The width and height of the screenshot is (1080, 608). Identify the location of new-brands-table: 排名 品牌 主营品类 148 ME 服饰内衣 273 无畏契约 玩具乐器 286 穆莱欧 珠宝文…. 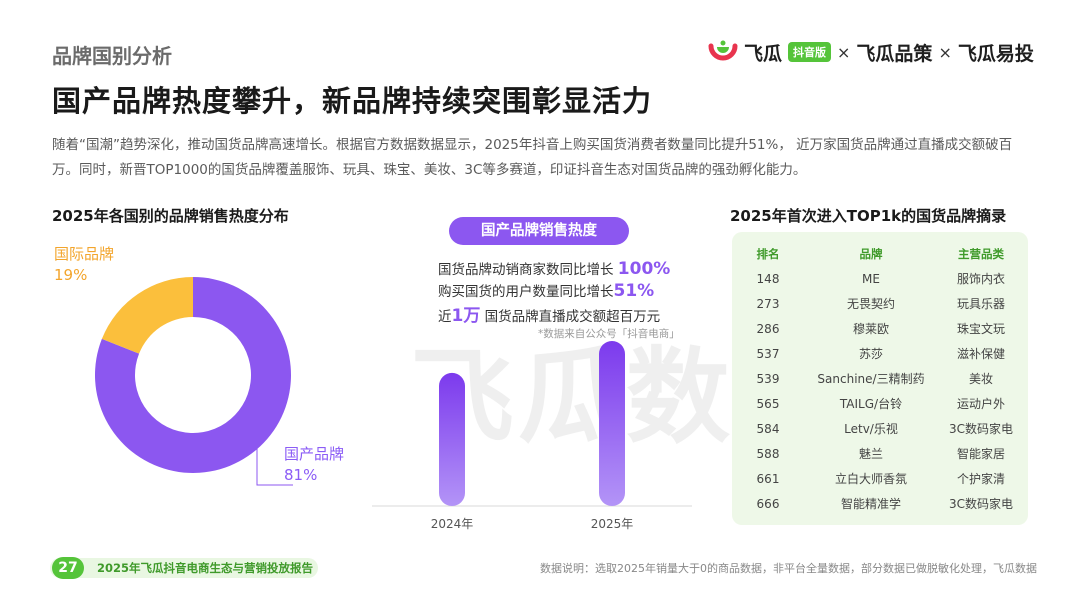
(880, 378).